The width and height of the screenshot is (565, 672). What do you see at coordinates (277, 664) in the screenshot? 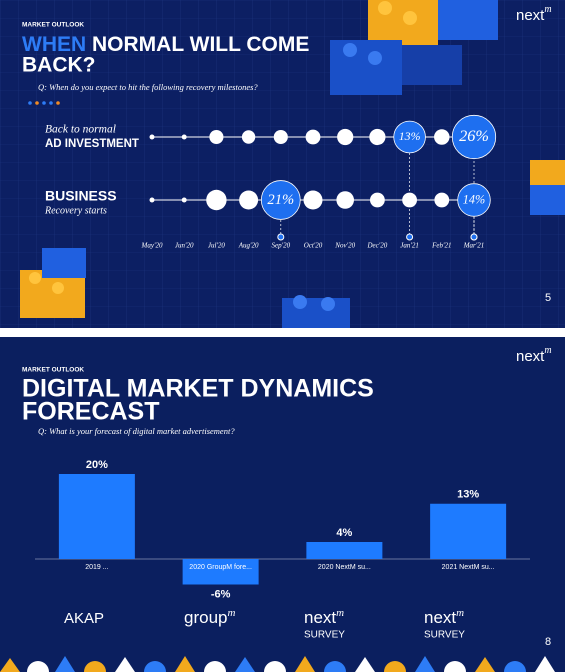
I see `bottom-decoration` at bounding box center [277, 664].